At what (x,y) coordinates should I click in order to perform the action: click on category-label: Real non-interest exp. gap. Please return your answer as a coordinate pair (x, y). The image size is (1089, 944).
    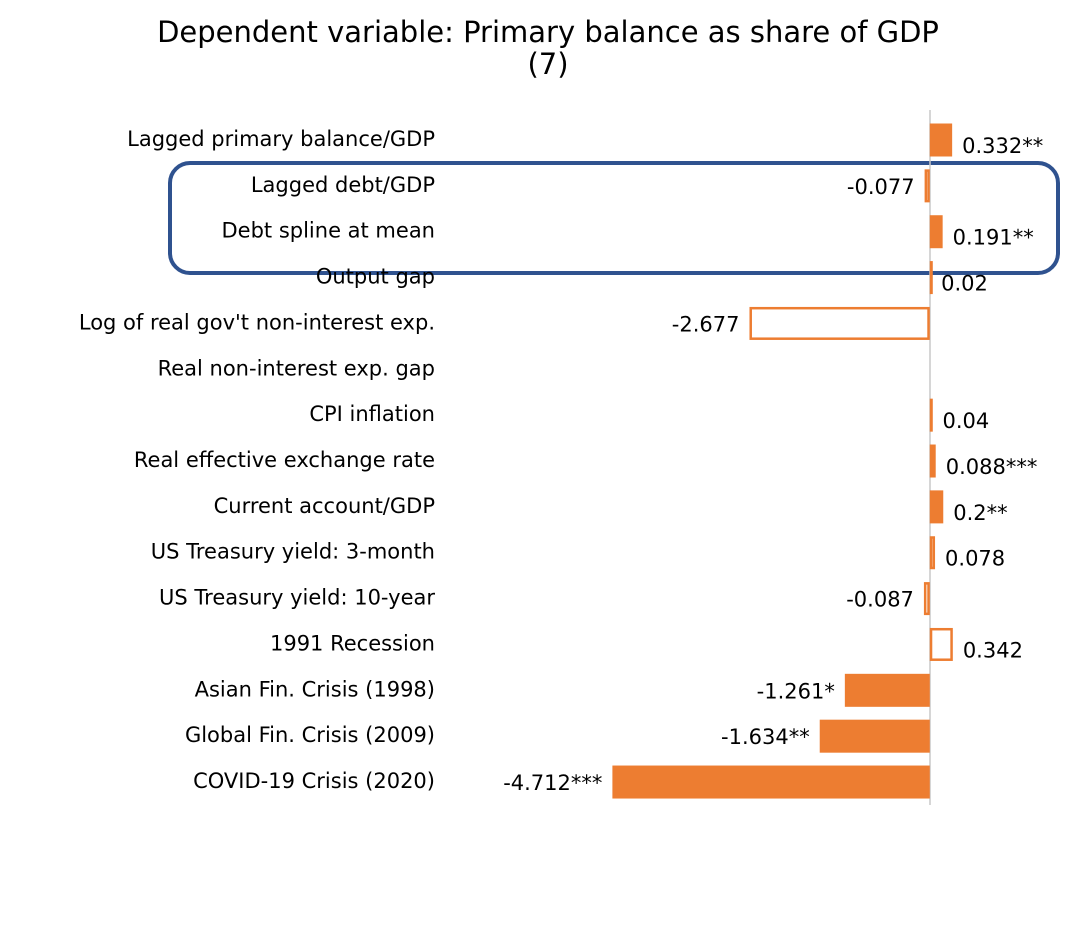
    Looking at the image, I should click on (296, 368).